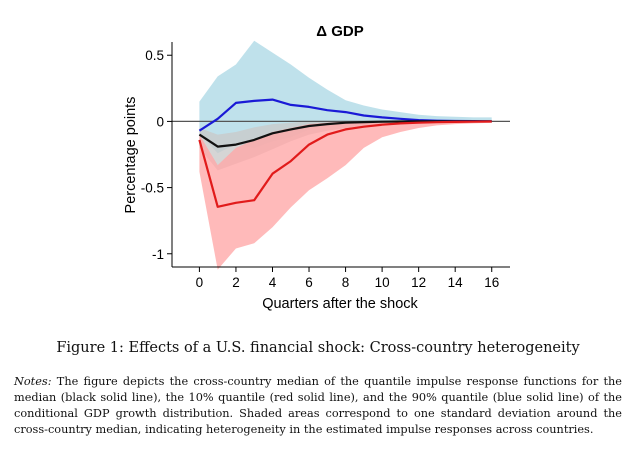 Image resolution: width=636 pixels, height=449 pixels. What do you see at coordinates (346, 282) in the screenshot?
I see `x-tick-label: 8` at bounding box center [346, 282].